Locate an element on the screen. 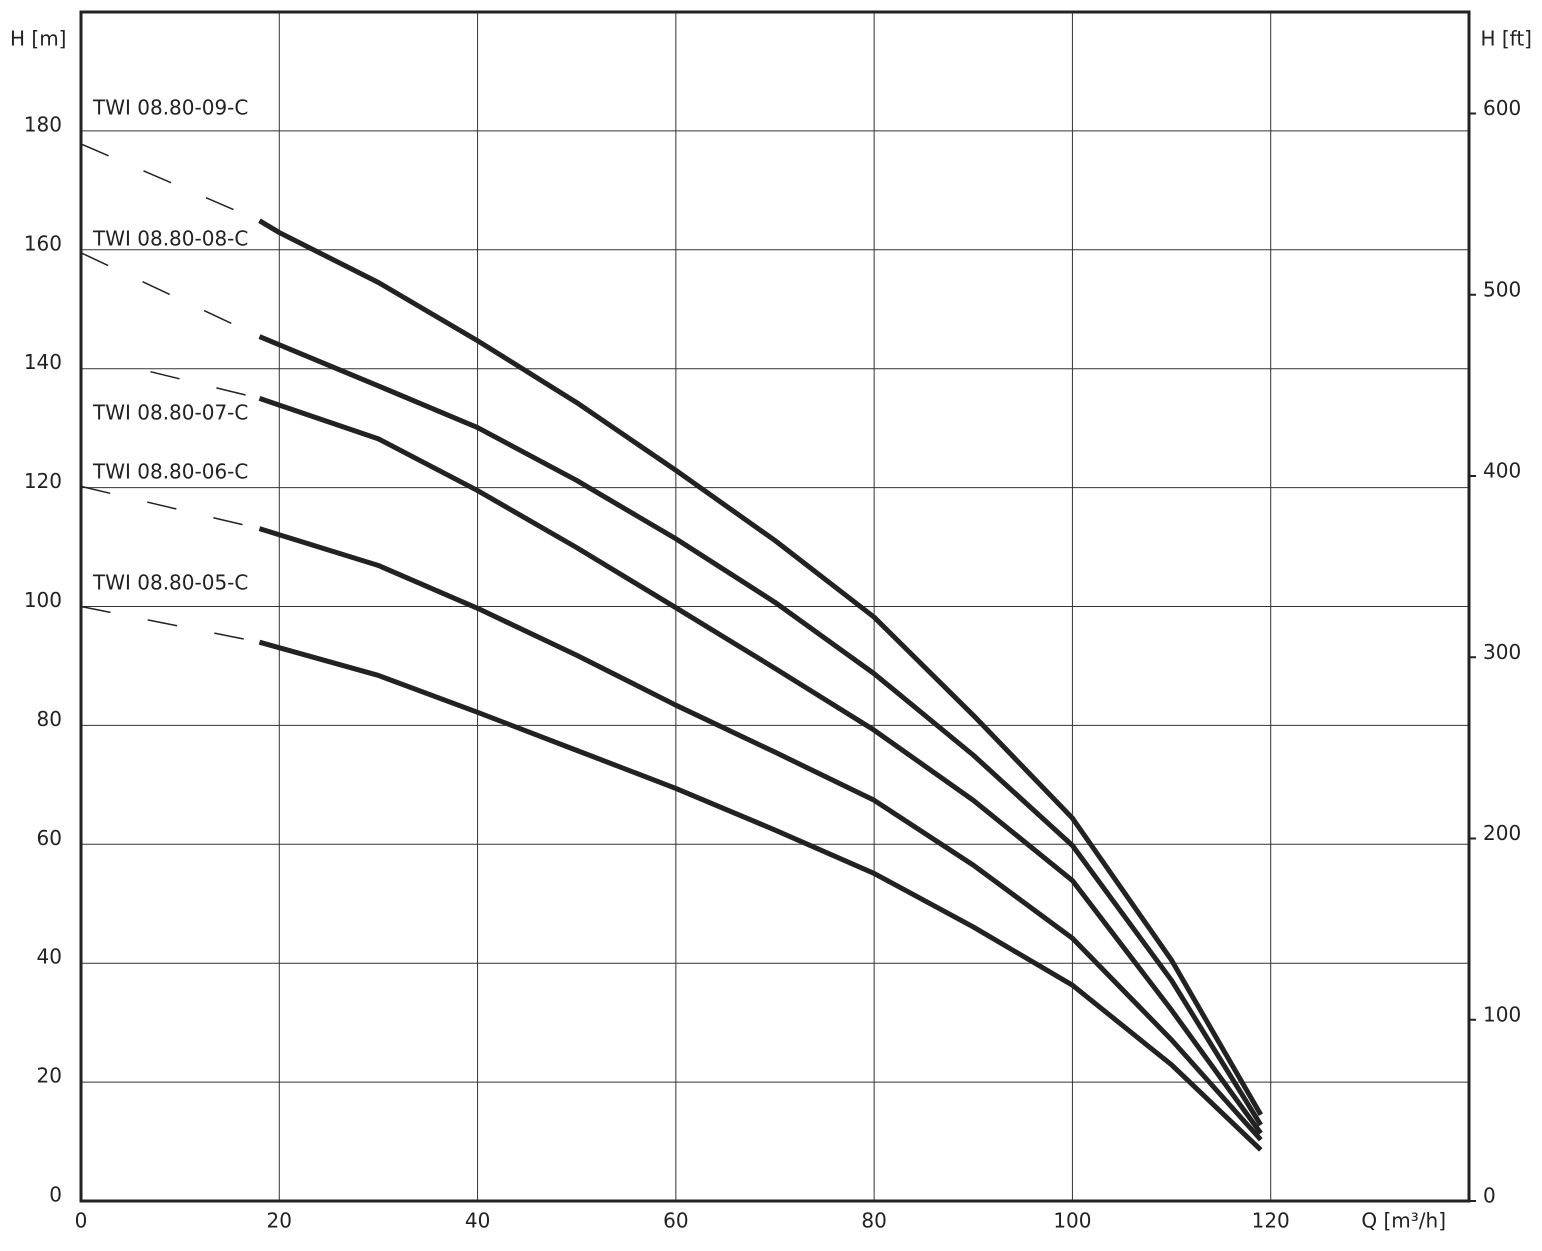 This screenshot has height=1251, width=1542. curve-label: TWI 08.80-09-C is located at coordinates (170, 108).